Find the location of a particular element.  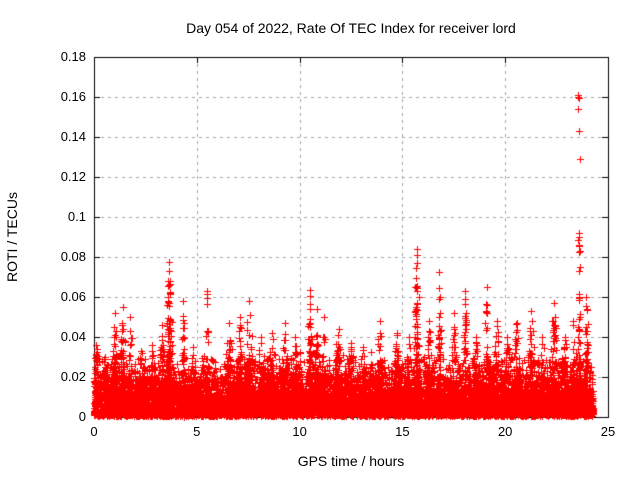

y-tick-label: 0.1 is located at coordinates (76, 216).